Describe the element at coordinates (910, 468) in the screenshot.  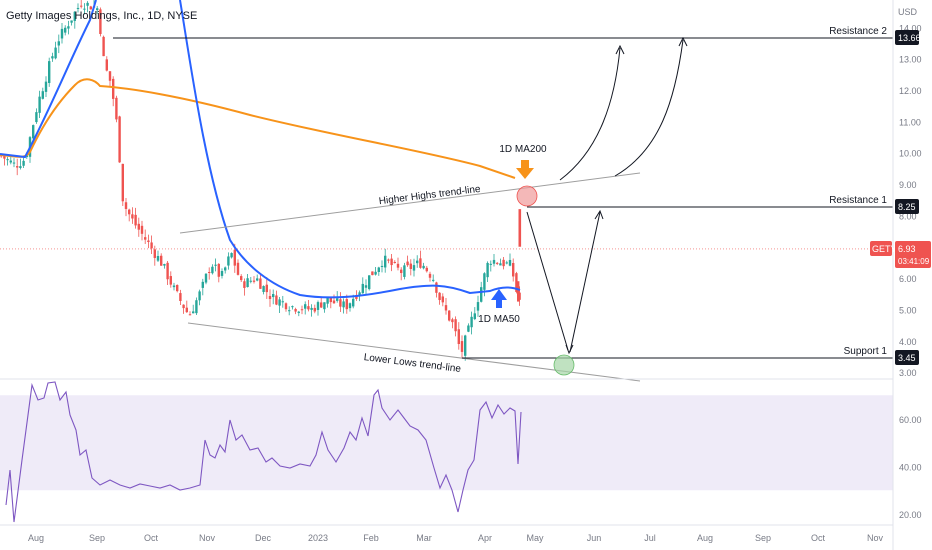
I see `rsi-tick-label: 40.00` at that location.